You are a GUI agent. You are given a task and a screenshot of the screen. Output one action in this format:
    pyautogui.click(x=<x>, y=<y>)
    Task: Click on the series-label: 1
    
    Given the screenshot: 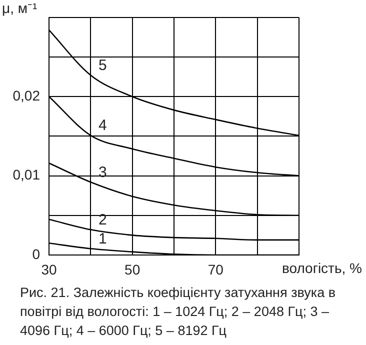 What is the action you would take?
    pyautogui.click(x=102, y=239)
    